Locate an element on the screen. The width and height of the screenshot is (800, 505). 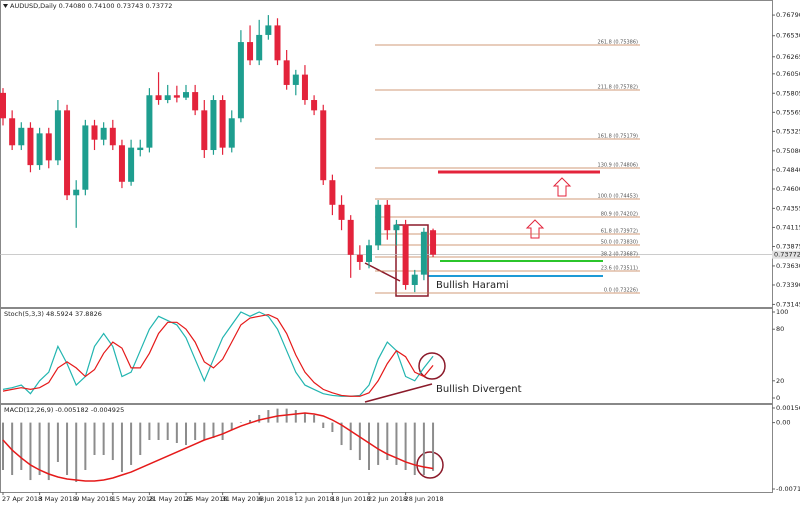
stoch-title: Stoch(5,3,3) 48.5924 37.8826 is located at coordinates (53, 314).